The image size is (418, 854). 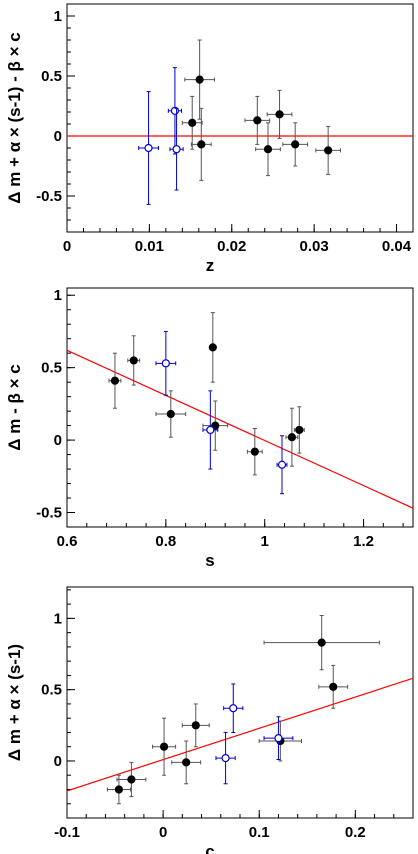 I want to click on x-tick-label: 0.04, so click(x=397, y=246).